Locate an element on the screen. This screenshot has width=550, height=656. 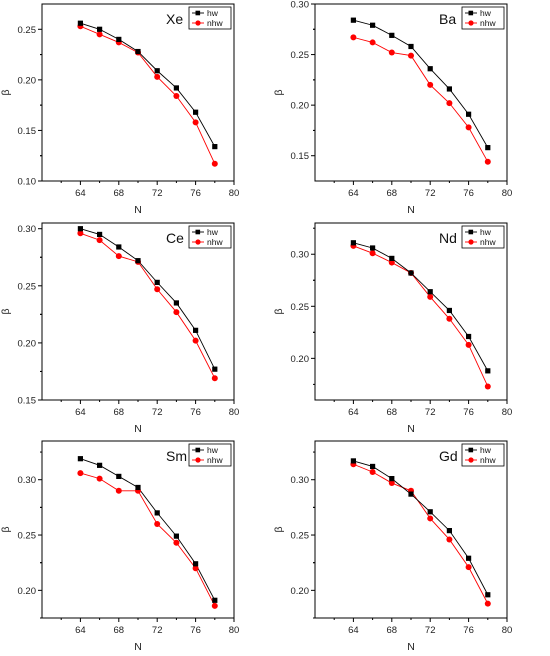
legend-label-hw: hw is located at coordinates (213, 232).